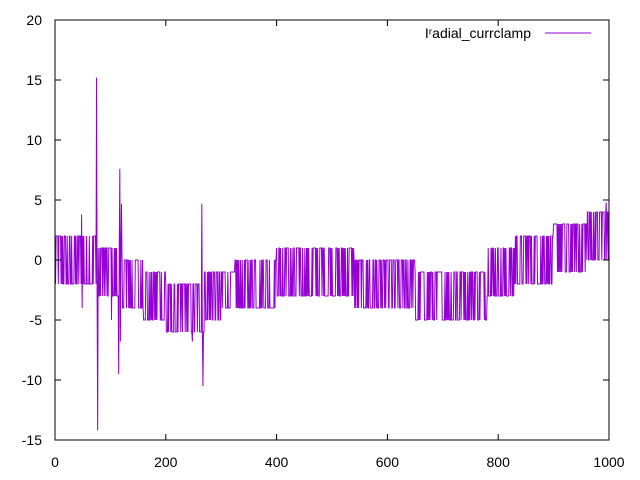 This screenshot has height=480, width=640. I want to click on y-tick-label: 5, so click(38, 200).